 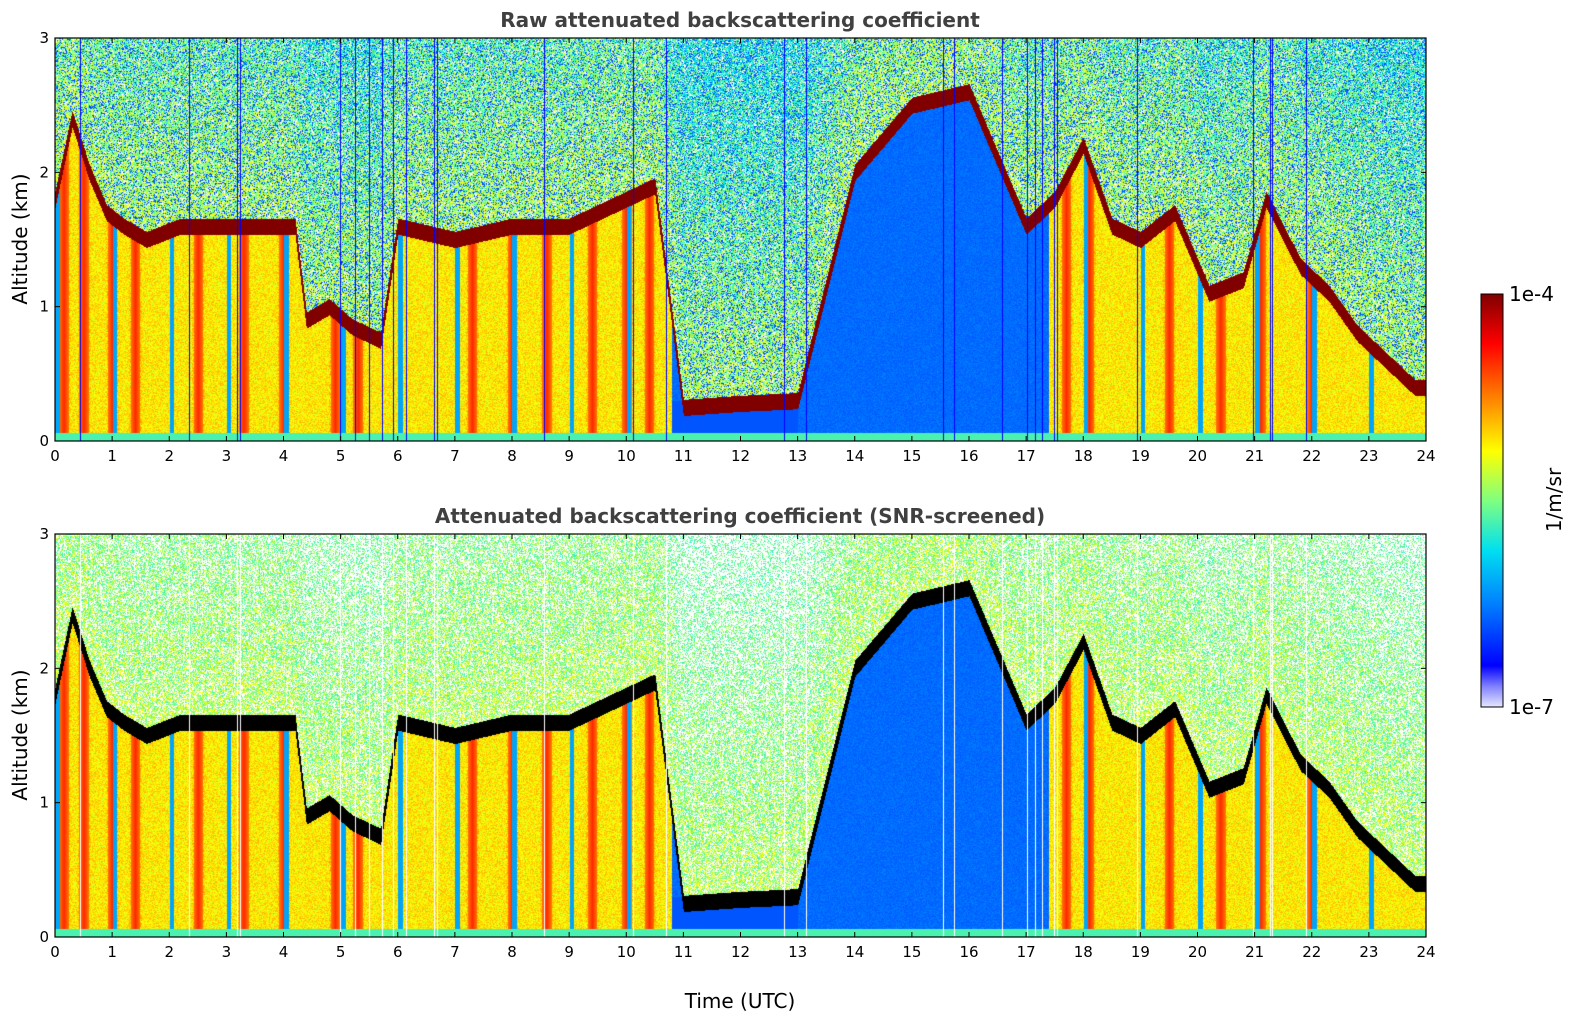 What do you see at coordinates (1523, 500) in the screenshot?
I see `colorbar: 1e-4 1e-7 1/m/sr` at bounding box center [1523, 500].